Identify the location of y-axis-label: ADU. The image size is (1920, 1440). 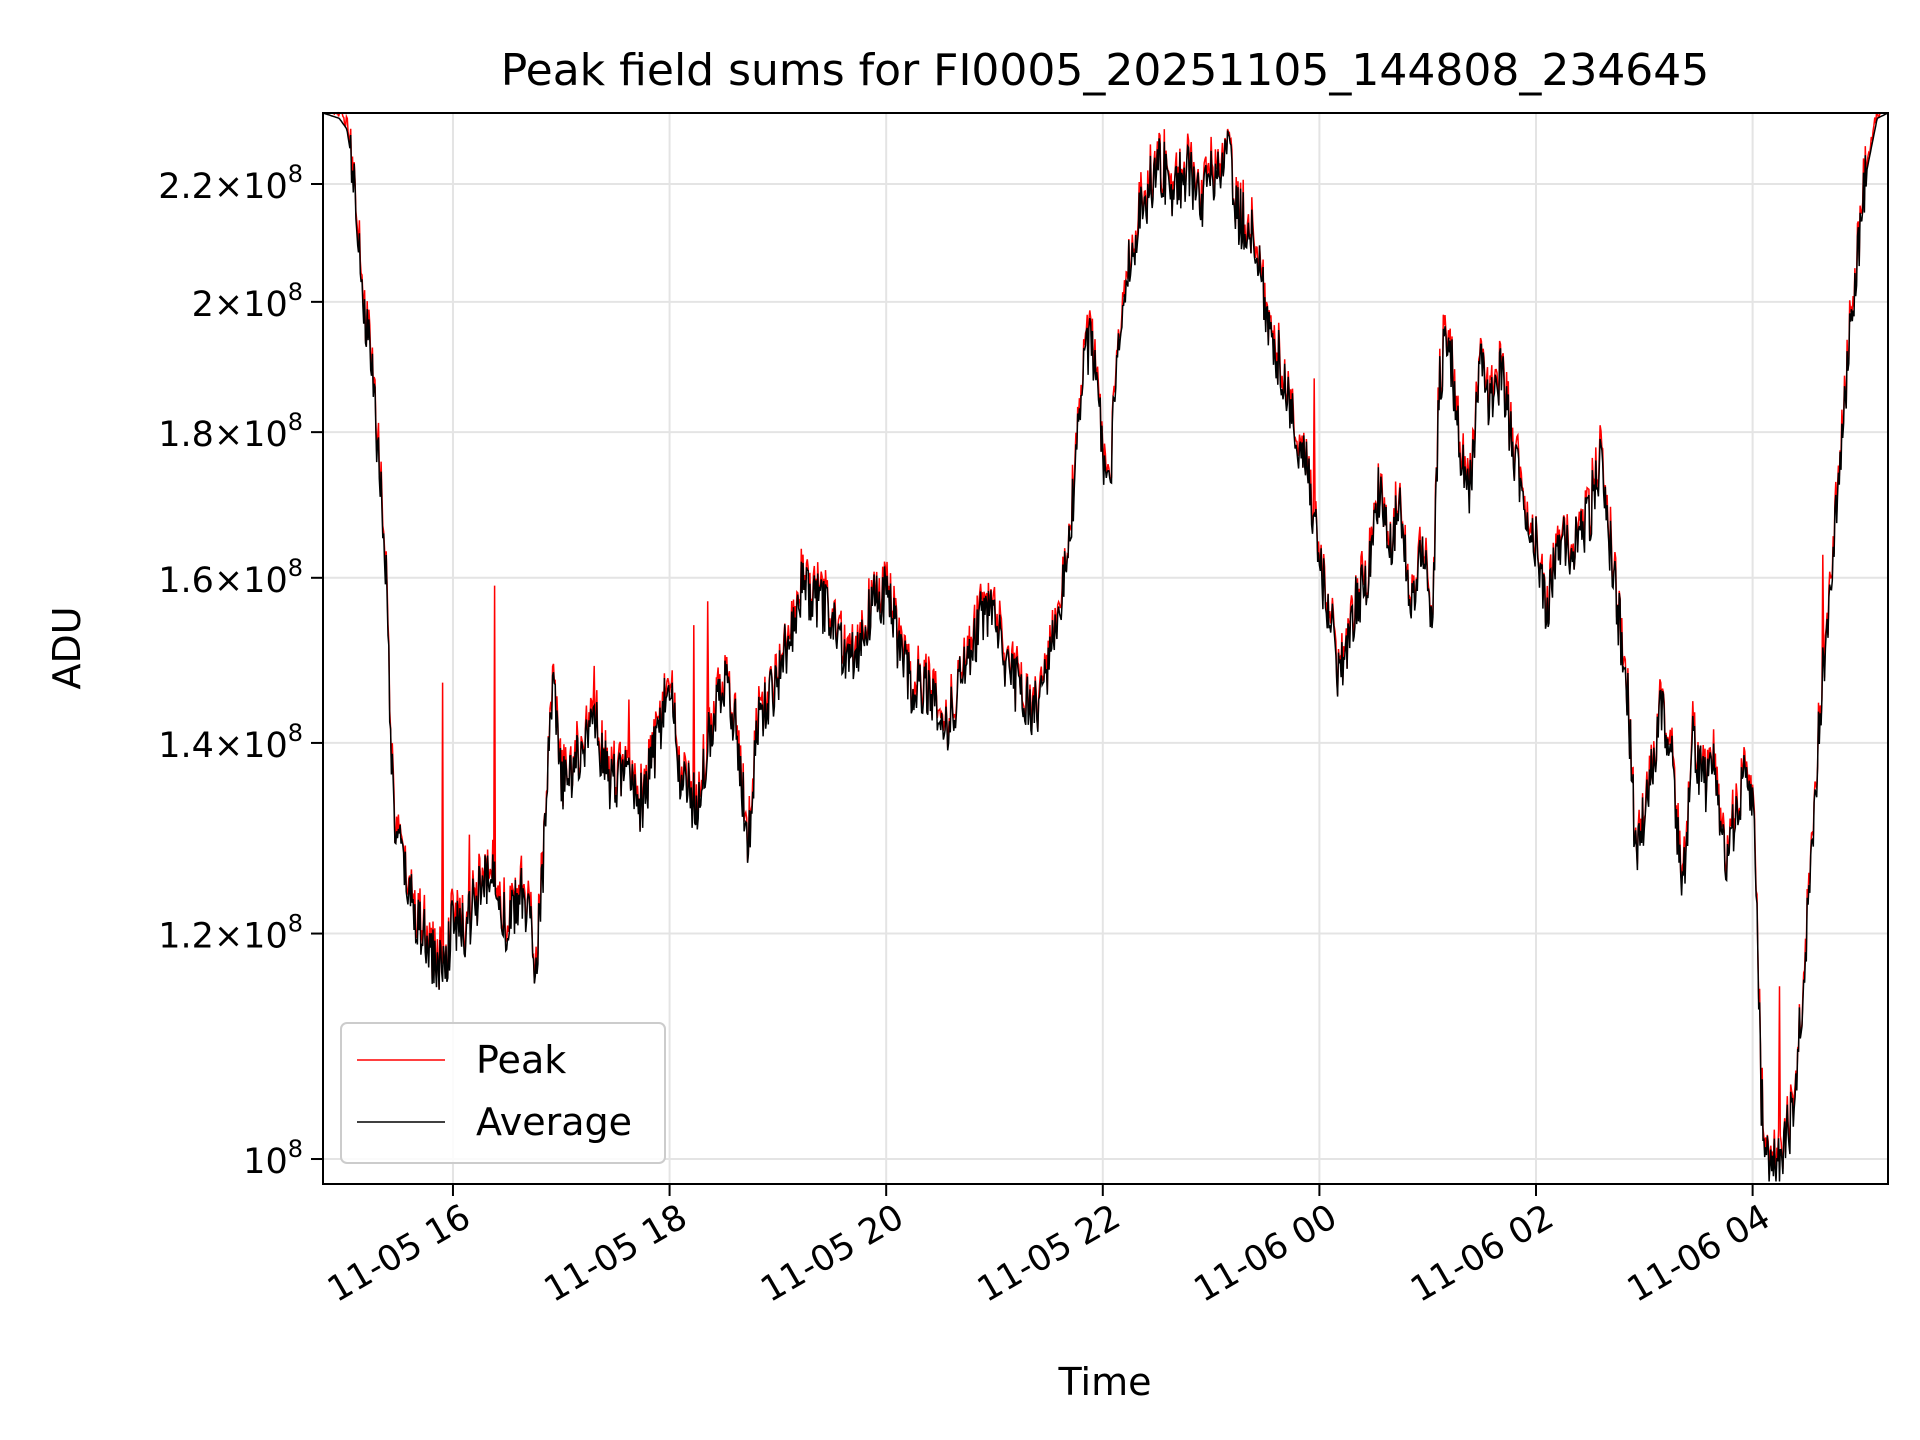
(67, 647).